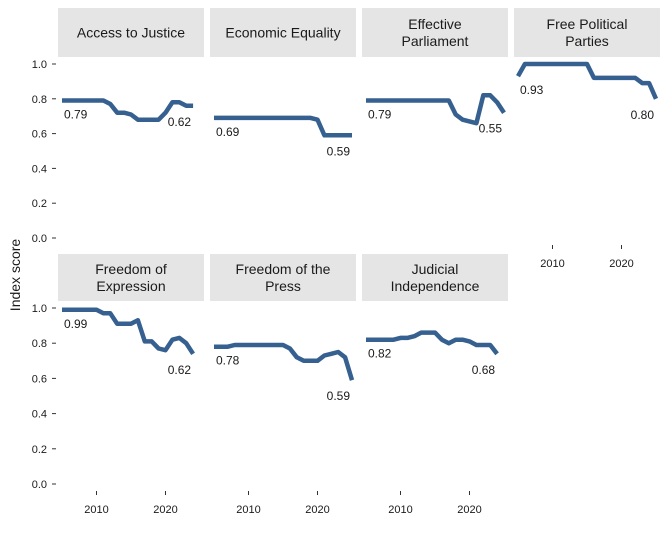 The height and width of the screenshot is (533, 668). Describe the element at coordinates (283, 286) in the screenshot. I see `facet-title: Press` at that location.